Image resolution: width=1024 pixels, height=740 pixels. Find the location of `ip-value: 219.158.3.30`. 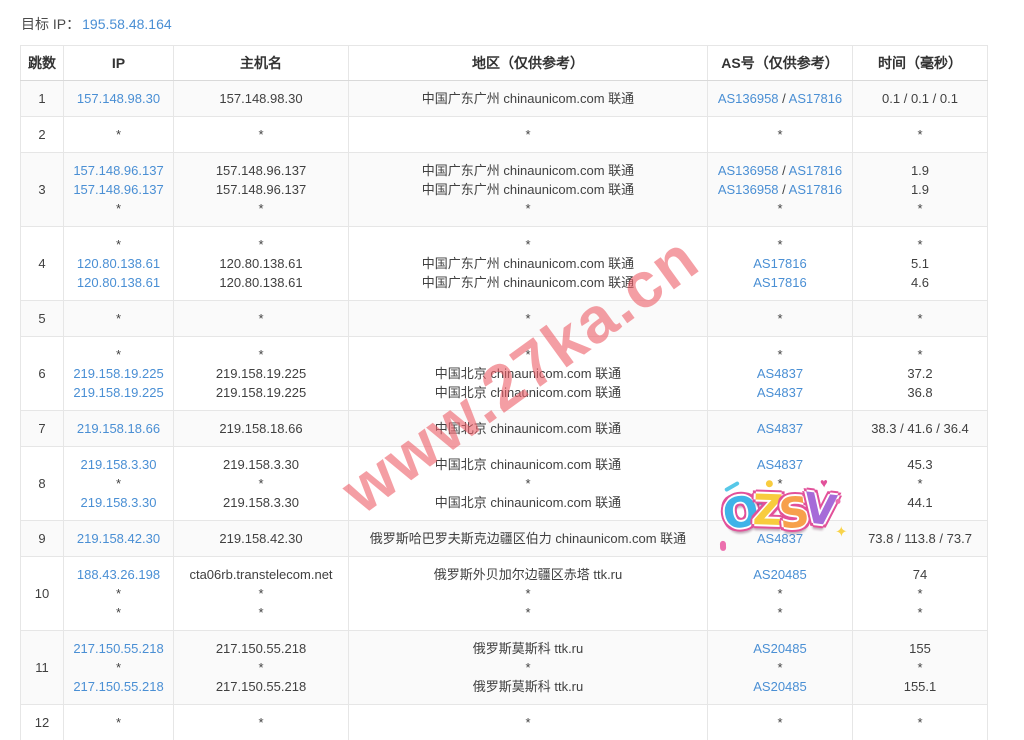

ip-value: 219.158.3.30 is located at coordinates (118, 502).